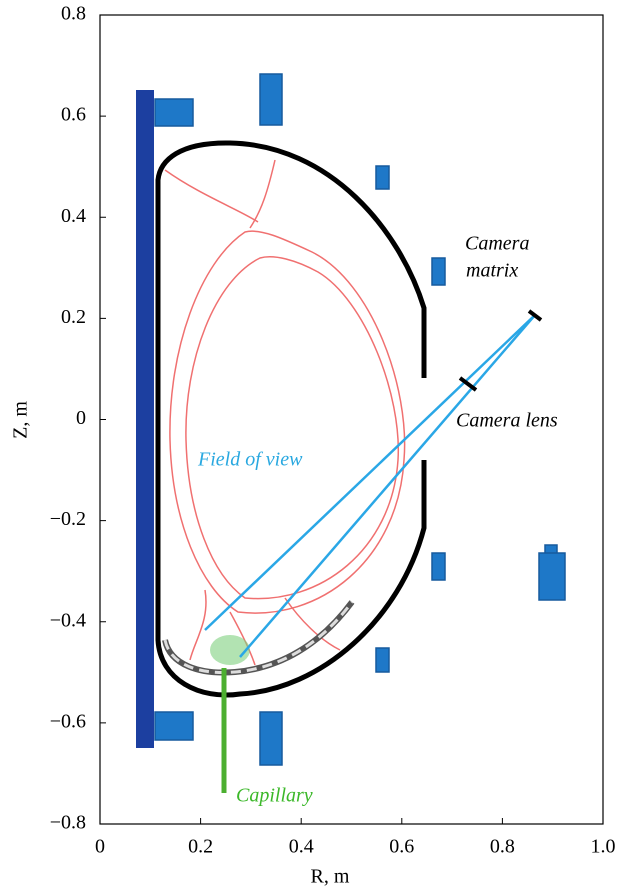  Describe the element at coordinates (468, 384) in the screenshot. I see `camera-lens` at that location.